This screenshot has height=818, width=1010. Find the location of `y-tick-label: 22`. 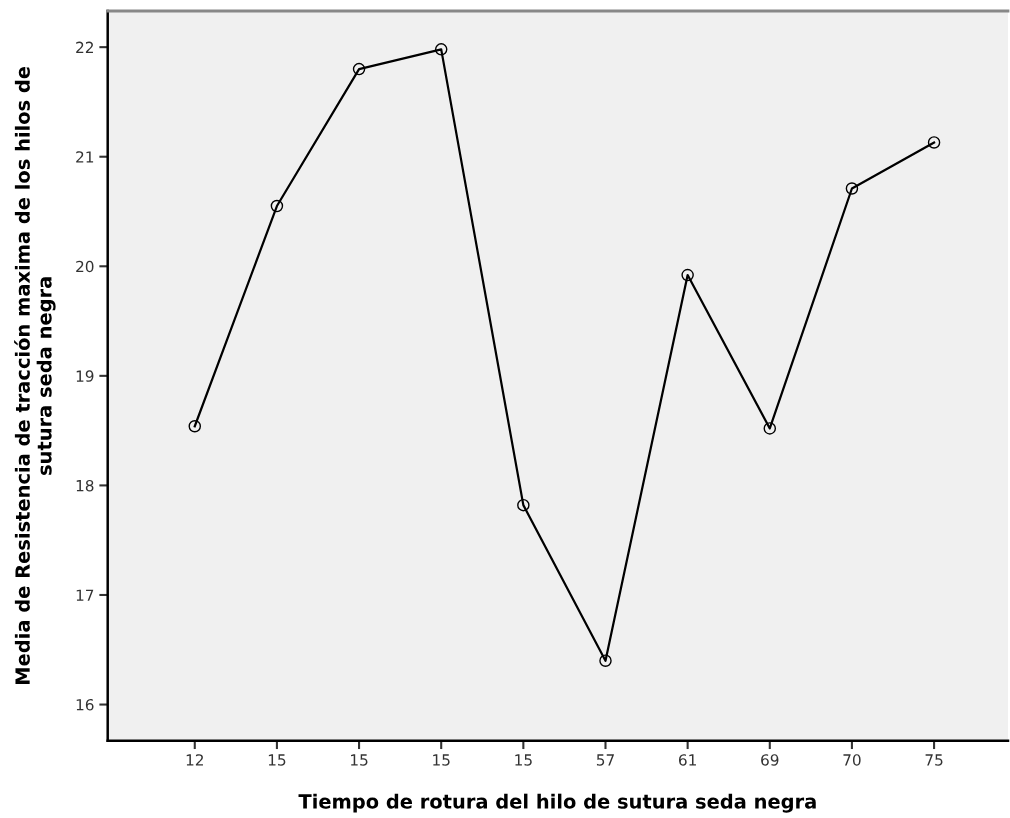

y-tick-label: 22 is located at coordinates (84, 47).